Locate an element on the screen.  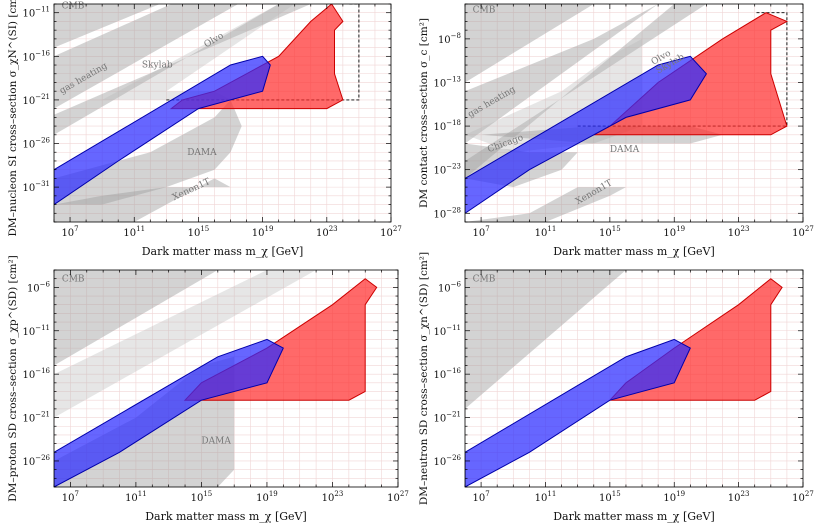
y-tick-label: 10⁻²⁸ is located at coordinates (447, 213).